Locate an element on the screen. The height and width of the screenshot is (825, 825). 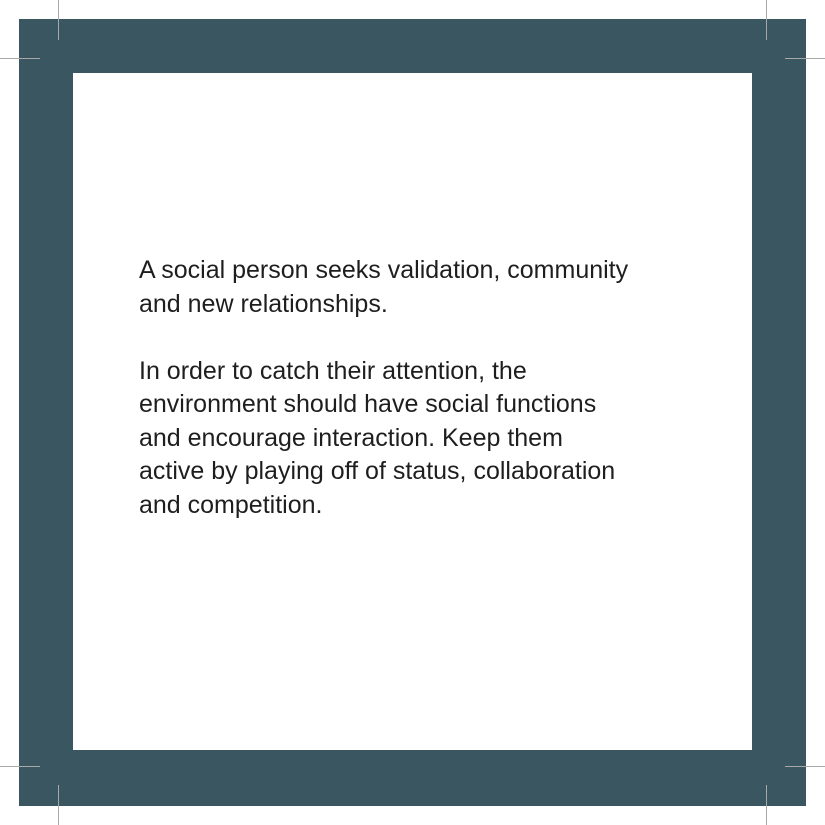
crop-mark-bottom-left-horizontal is located at coordinates (20, 766).